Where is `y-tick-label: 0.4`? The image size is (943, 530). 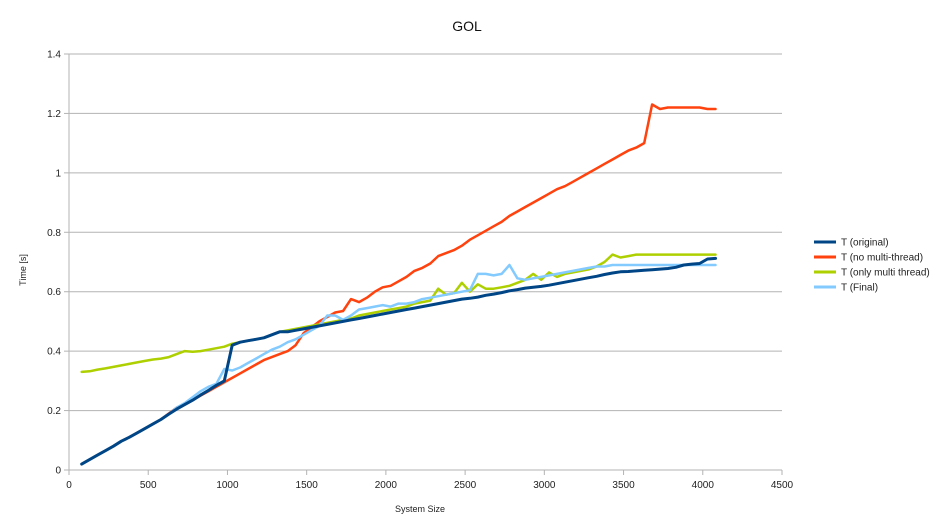
y-tick-label: 0.4 is located at coordinates (54, 352).